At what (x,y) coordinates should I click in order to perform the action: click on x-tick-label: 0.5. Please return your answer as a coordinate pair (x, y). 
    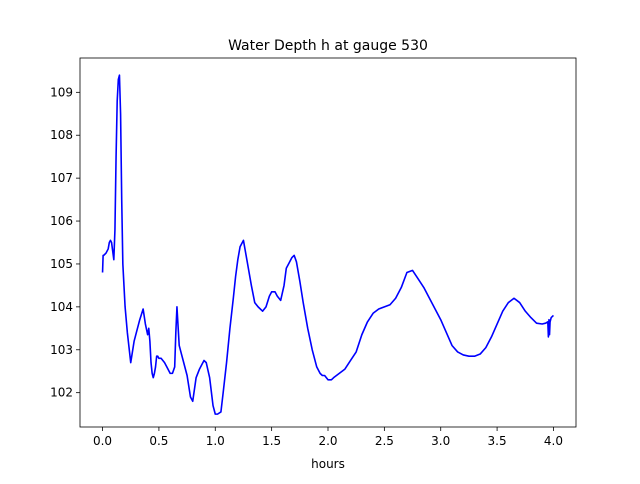
    Looking at the image, I should click on (158, 441).